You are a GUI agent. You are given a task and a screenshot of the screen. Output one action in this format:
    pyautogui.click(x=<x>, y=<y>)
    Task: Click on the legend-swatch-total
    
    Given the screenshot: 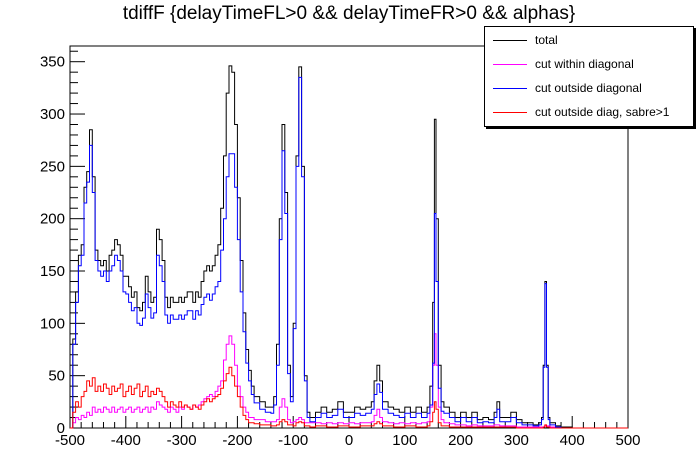 What is the action you would take?
    pyautogui.click(x=510, y=40)
    